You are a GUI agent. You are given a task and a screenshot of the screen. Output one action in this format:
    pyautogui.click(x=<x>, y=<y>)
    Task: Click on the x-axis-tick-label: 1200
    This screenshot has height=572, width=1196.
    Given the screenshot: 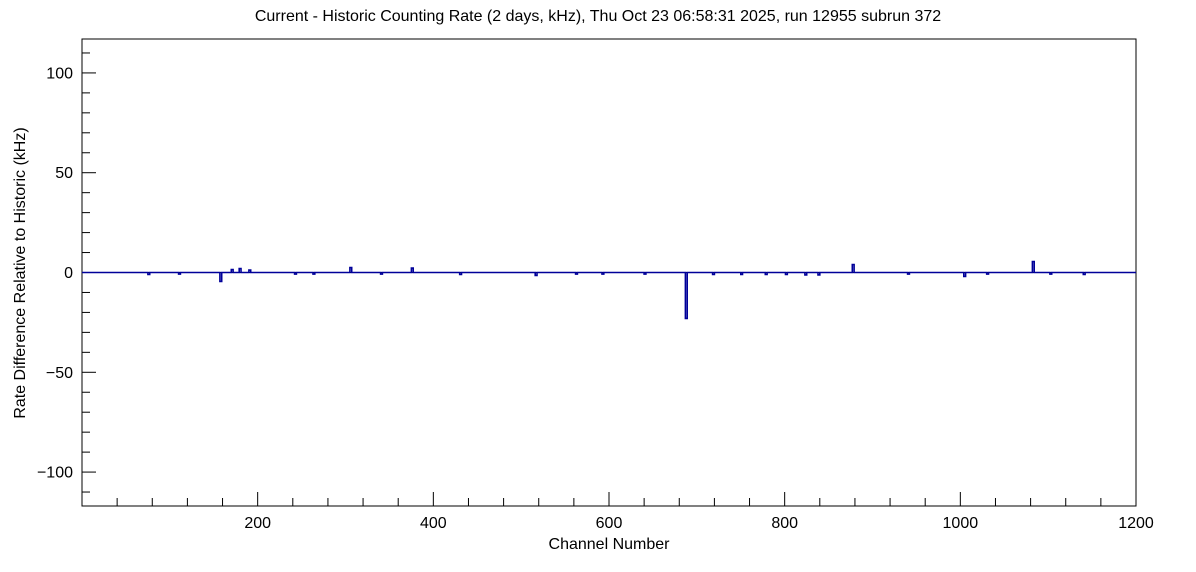 What is the action you would take?
    pyautogui.click(x=1136, y=523)
    